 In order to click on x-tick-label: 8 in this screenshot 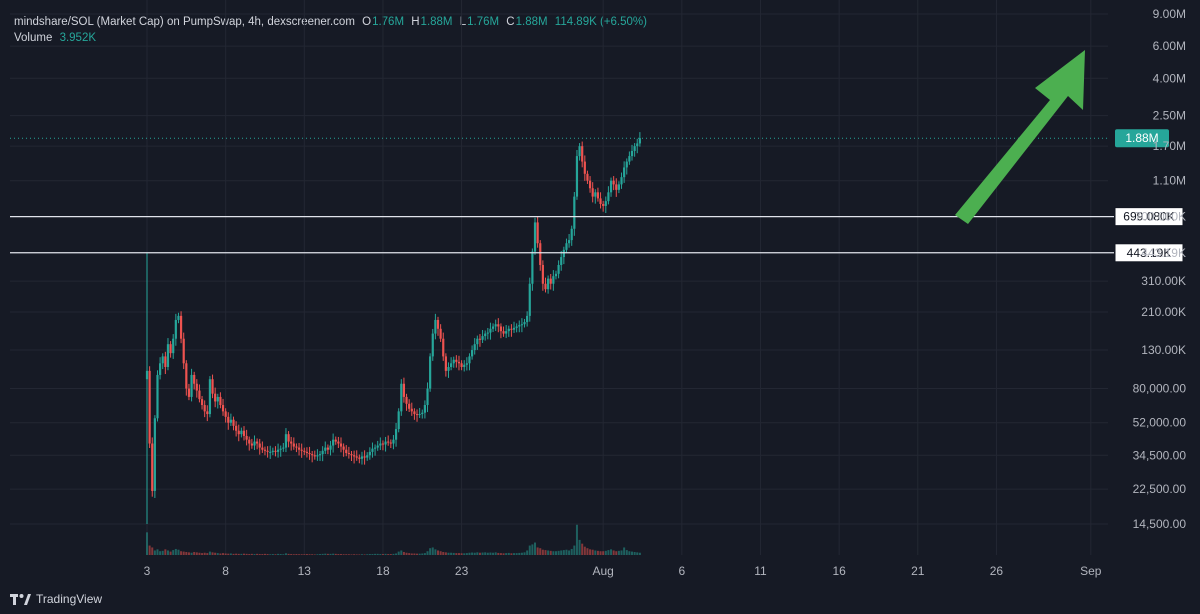, I will do `click(225, 571)`.